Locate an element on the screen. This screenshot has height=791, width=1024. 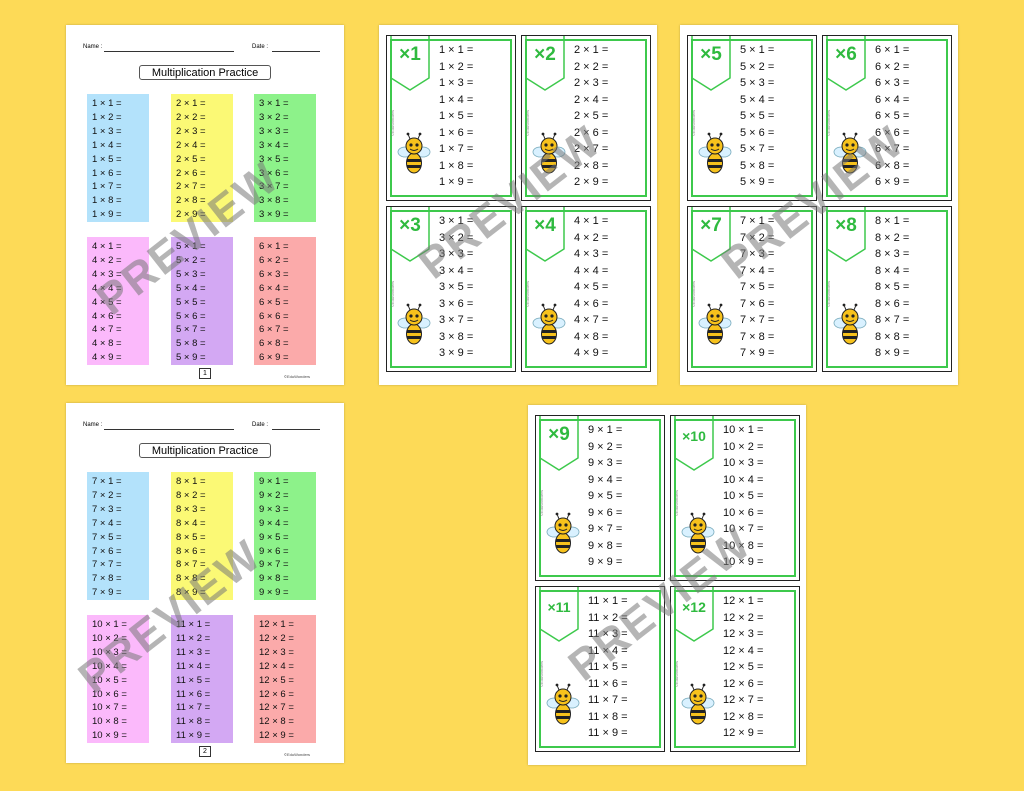
fact-item: 10 × 6 = is located at coordinates (743, 512).